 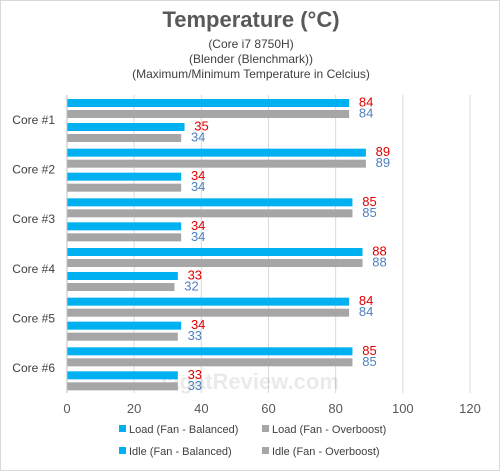 What do you see at coordinates (247, 381) in the screenshot?
I see `watermark-logo: JagatReview.com` at bounding box center [247, 381].